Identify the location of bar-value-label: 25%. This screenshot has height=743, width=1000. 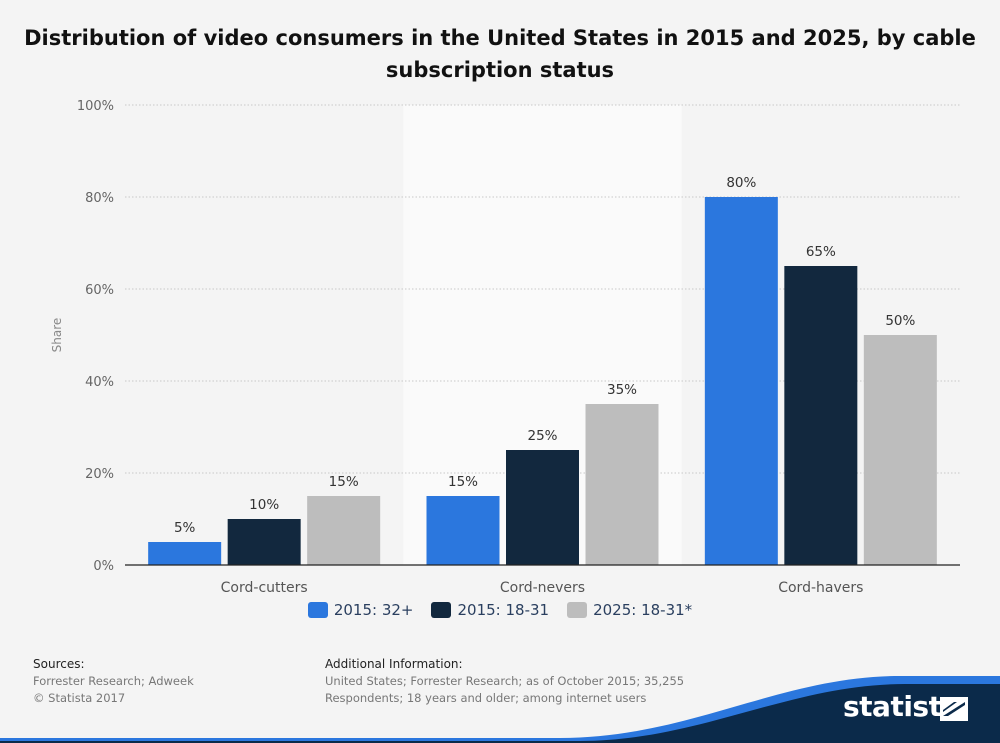
(542, 436).